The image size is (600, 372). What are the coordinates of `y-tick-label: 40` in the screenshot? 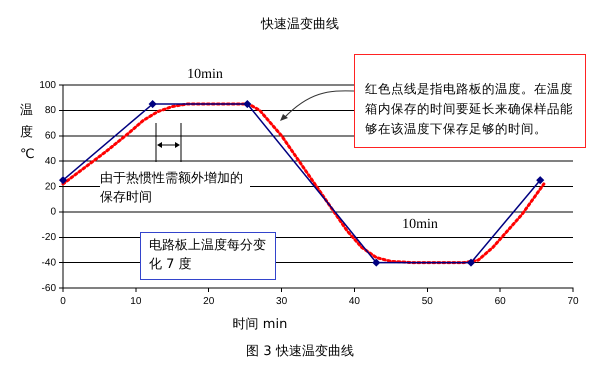 It's located at (50, 161).